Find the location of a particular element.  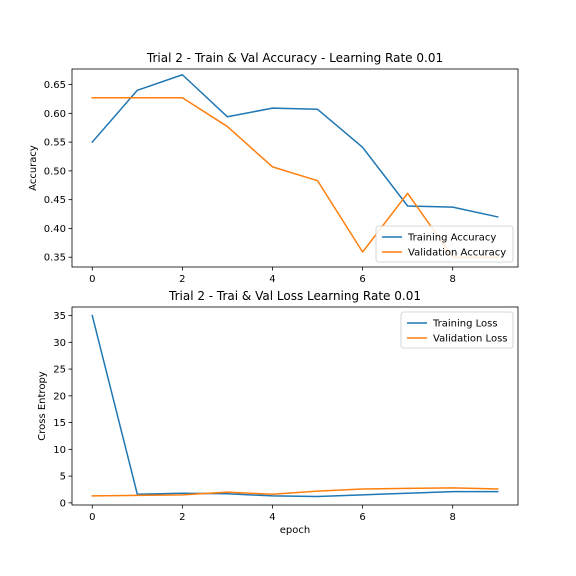

y-tick-label: 0.60 is located at coordinates (55, 114).